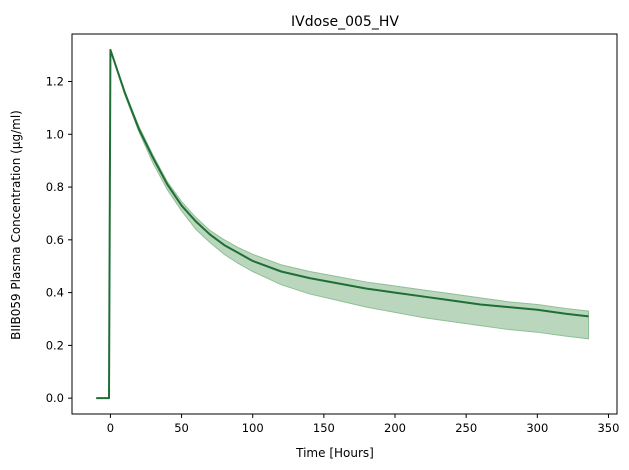 The height and width of the screenshot is (470, 629). I want to click on y-axis-label: BIIB059 Plasma Concentration (µg/ml), so click(16, 225).